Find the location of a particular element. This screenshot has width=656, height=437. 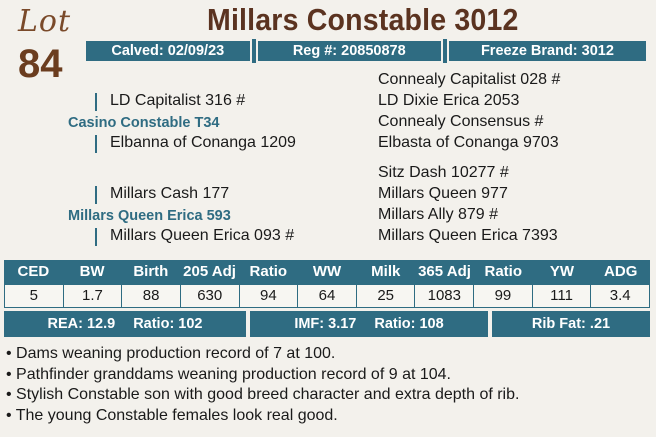

sire-dam-sire: Connealy Consensus # is located at coordinates (461, 121).